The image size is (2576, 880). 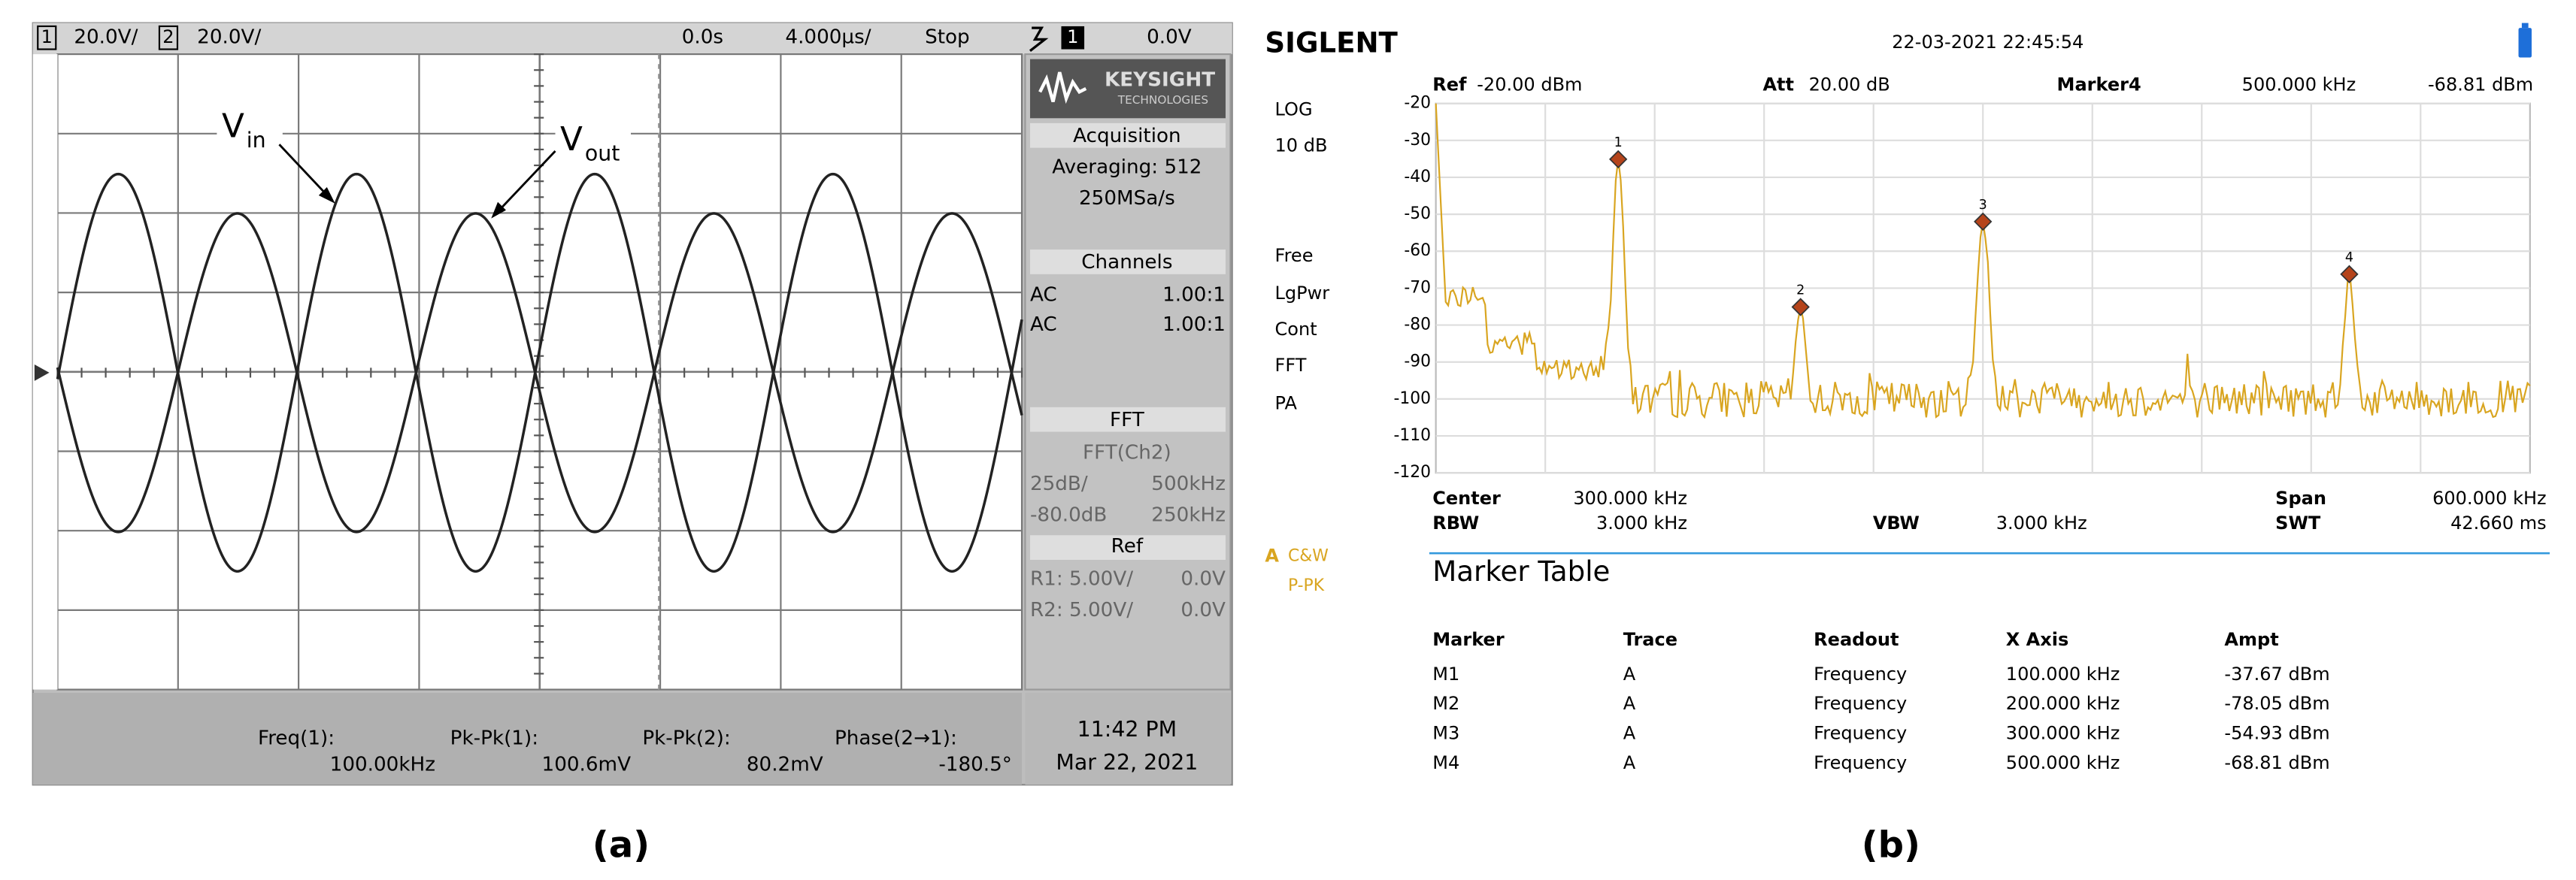 What do you see at coordinates (2276, 762) in the screenshot?
I see `table-cell: -68.81 dBm` at bounding box center [2276, 762].